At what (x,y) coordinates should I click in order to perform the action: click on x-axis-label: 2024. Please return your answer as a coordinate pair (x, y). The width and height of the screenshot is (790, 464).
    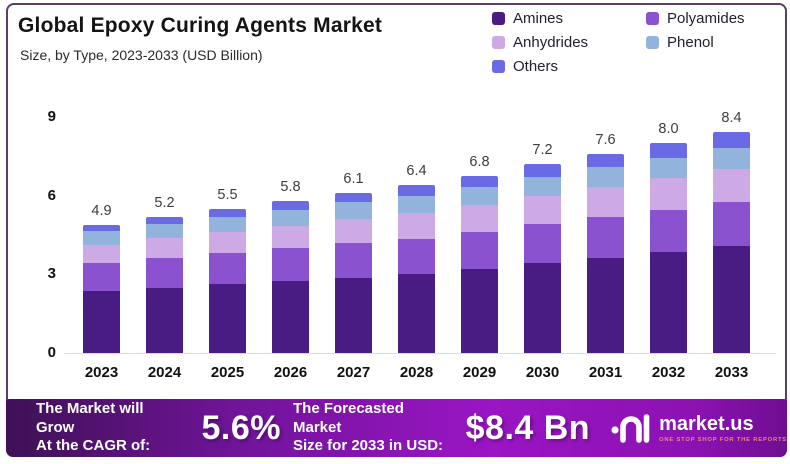
    Looking at the image, I should click on (164, 372).